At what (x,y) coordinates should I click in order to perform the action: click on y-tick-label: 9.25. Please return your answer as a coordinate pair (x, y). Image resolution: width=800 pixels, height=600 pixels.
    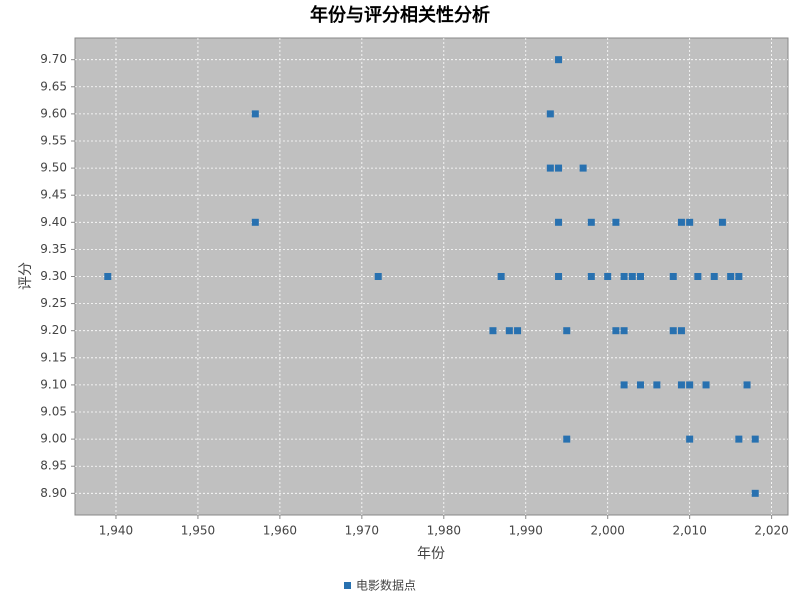
    Looking at the image, I should click on (53, 303).